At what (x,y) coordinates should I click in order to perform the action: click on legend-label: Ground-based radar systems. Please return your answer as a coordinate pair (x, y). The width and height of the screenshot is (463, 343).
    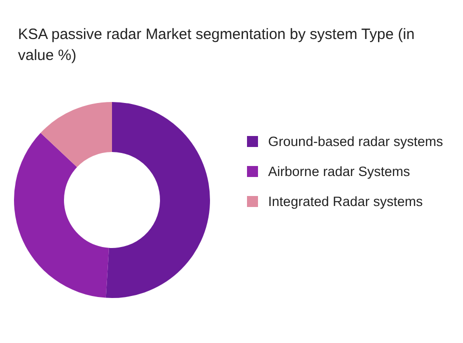
    Looking at the image, I should click on (355, 141).